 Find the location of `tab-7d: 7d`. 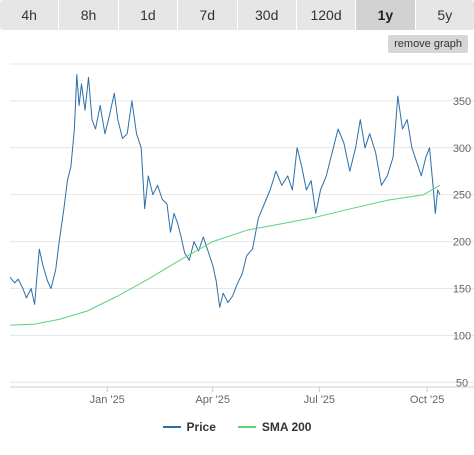

tab-7d: 7d is located at coordinates (207, 15).